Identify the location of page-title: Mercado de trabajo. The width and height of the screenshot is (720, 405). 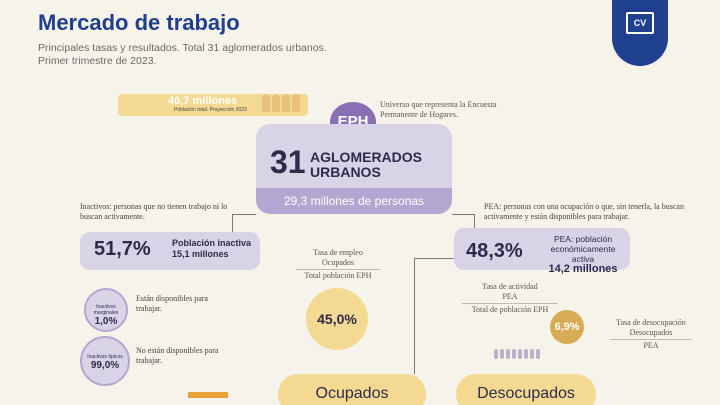
(139, 22).